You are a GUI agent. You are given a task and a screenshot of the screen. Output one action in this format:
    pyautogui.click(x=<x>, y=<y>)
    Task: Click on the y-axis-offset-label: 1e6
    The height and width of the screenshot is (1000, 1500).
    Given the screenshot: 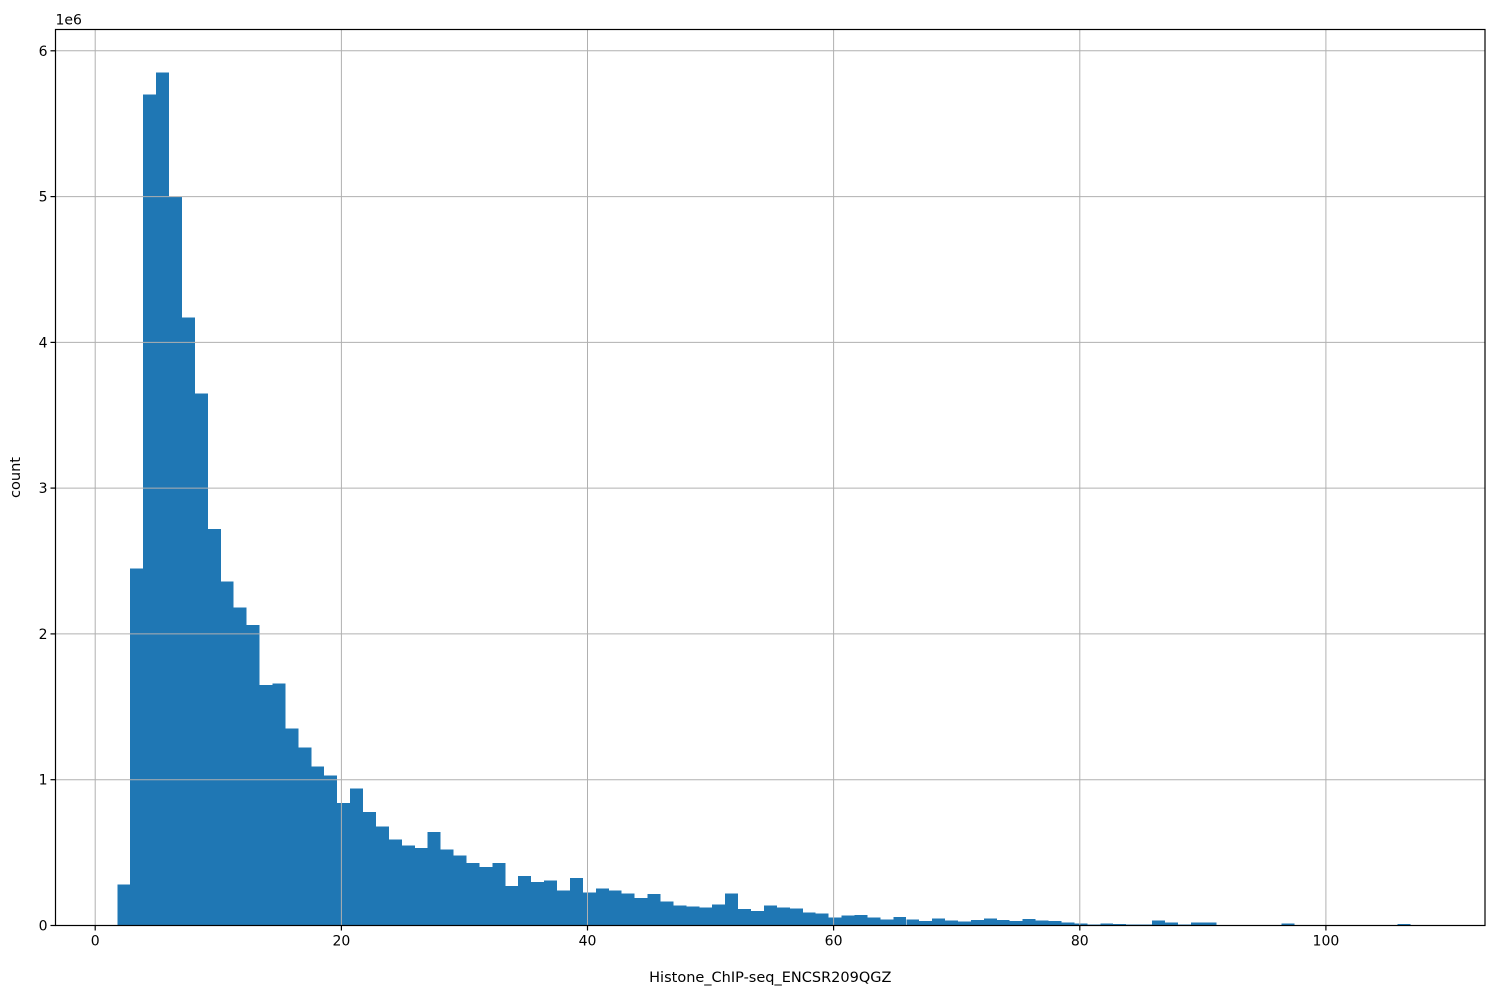 What is the action you would take?
    pyautogui.click(x=69, y=21)
    